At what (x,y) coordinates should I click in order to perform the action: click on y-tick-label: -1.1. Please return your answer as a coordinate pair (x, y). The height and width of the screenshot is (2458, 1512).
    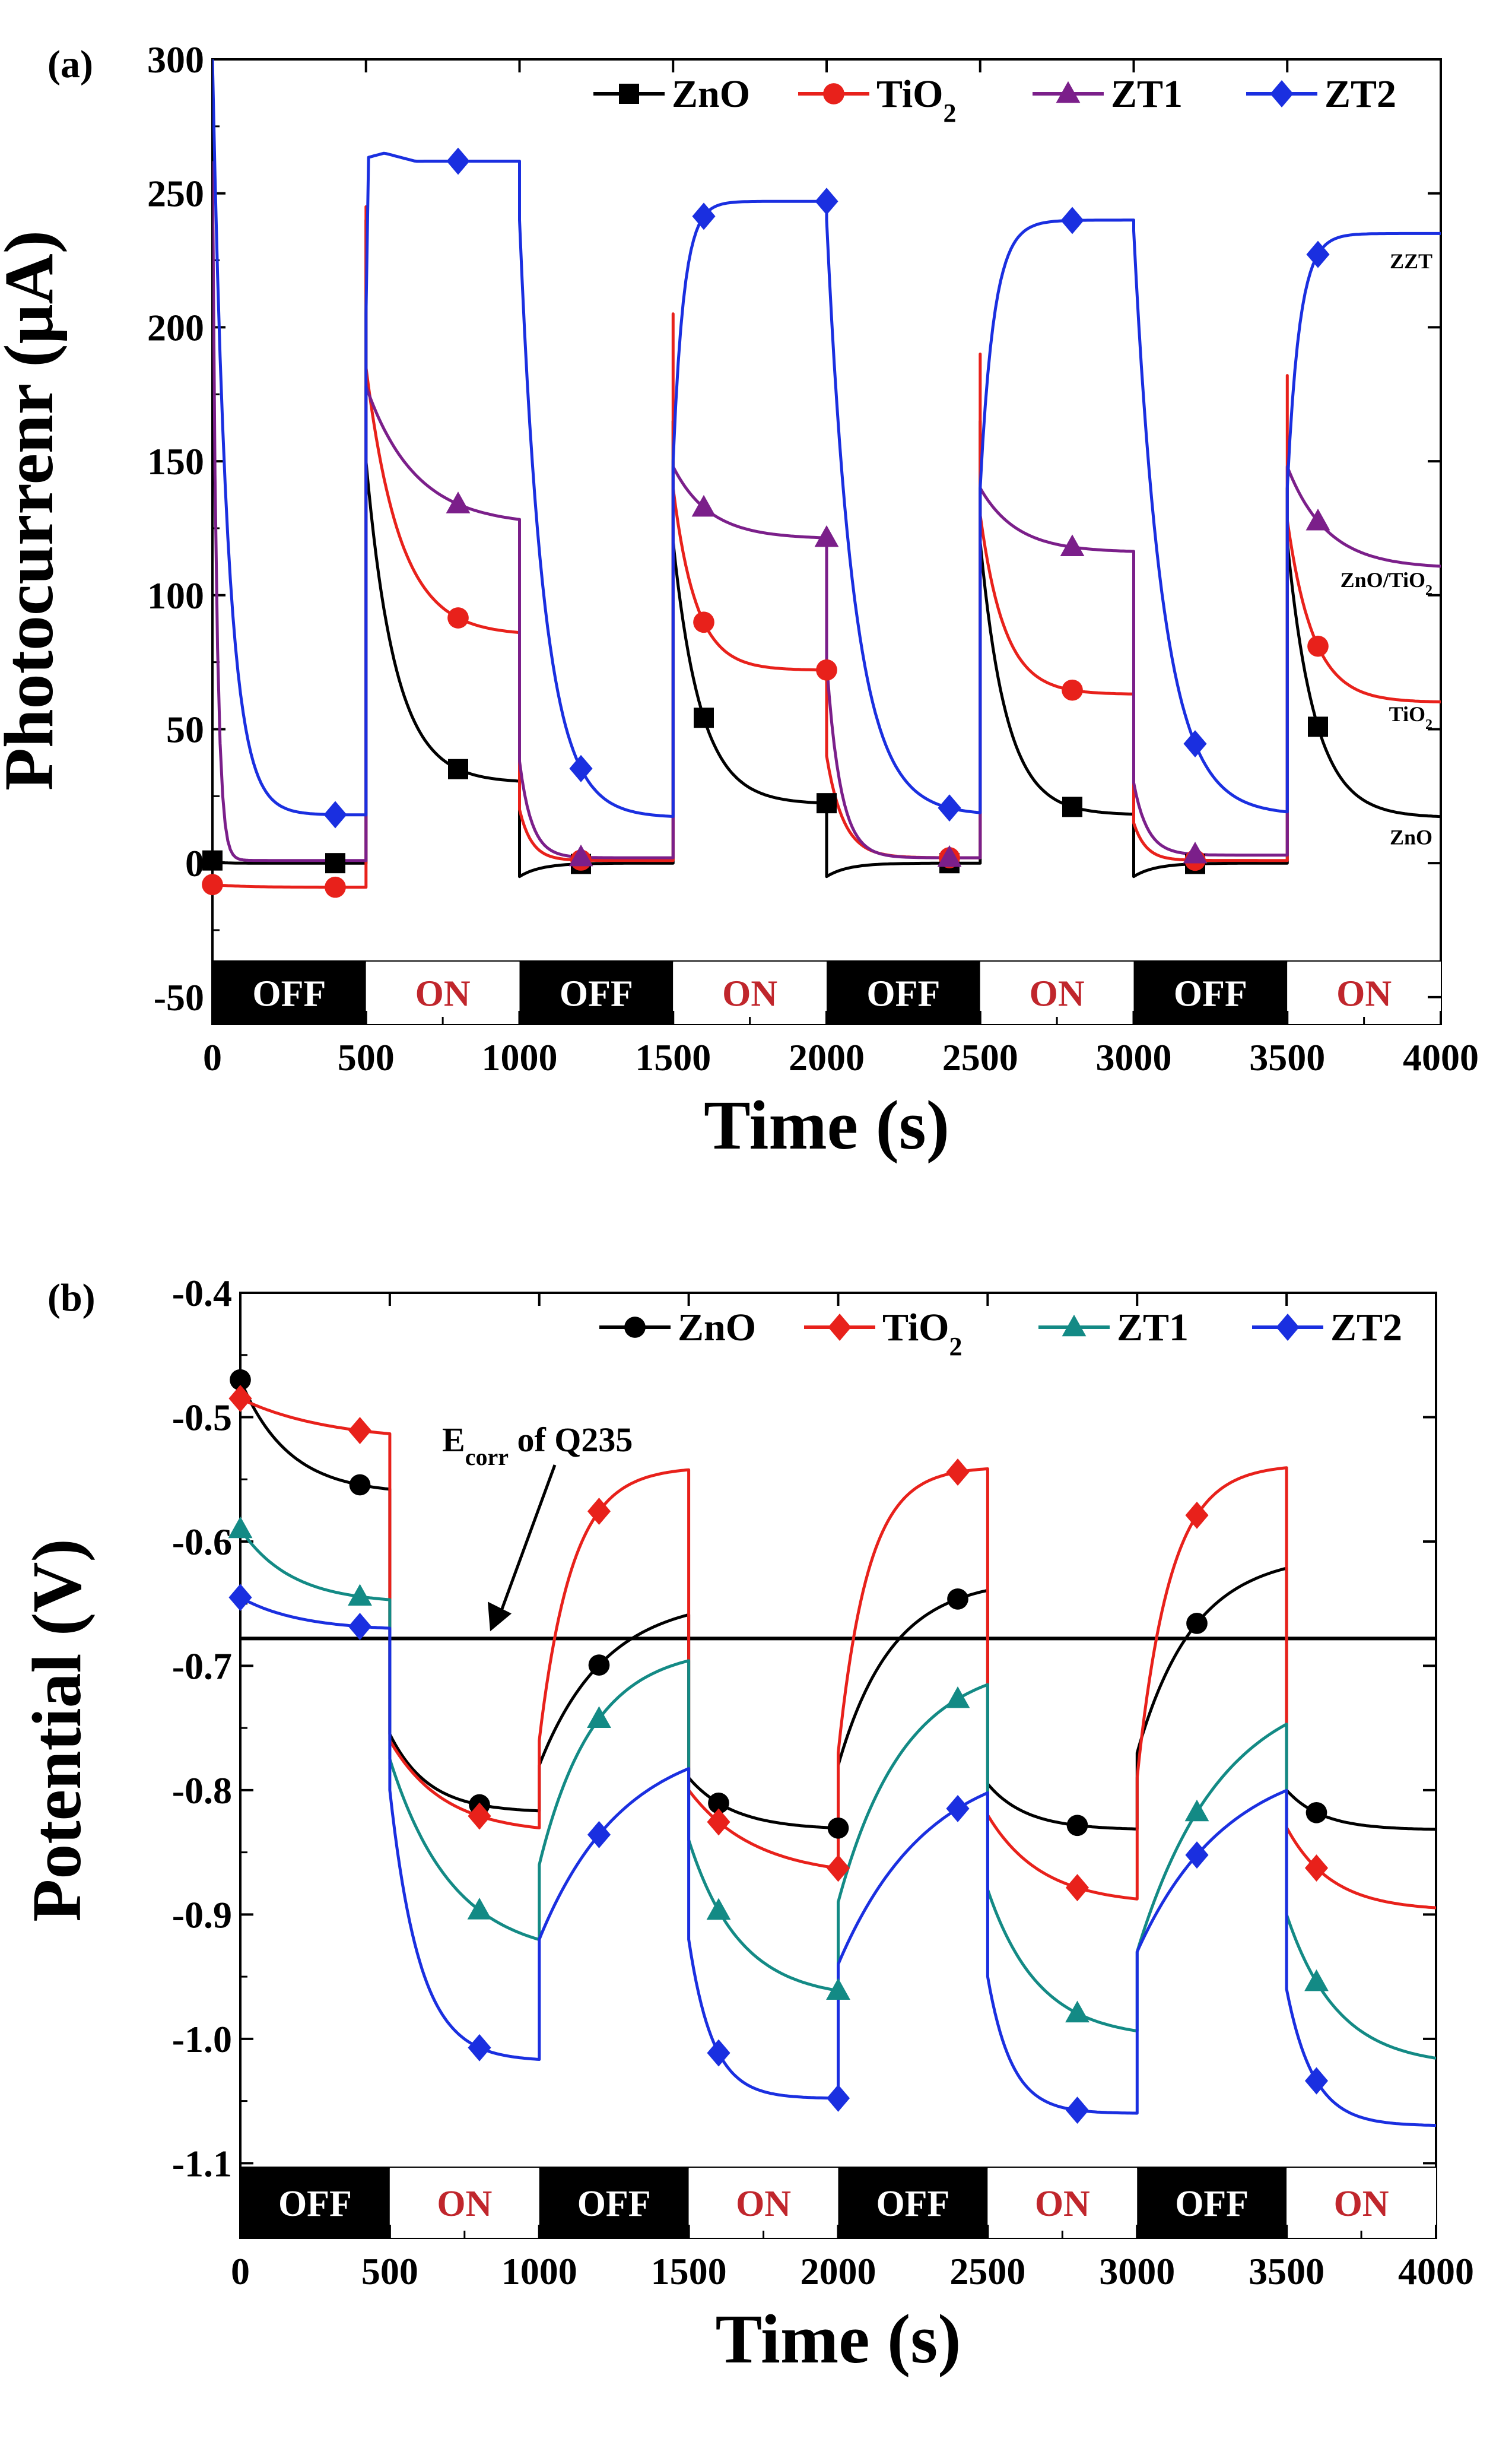
    Looking at the image, I should click on (202, 2163).